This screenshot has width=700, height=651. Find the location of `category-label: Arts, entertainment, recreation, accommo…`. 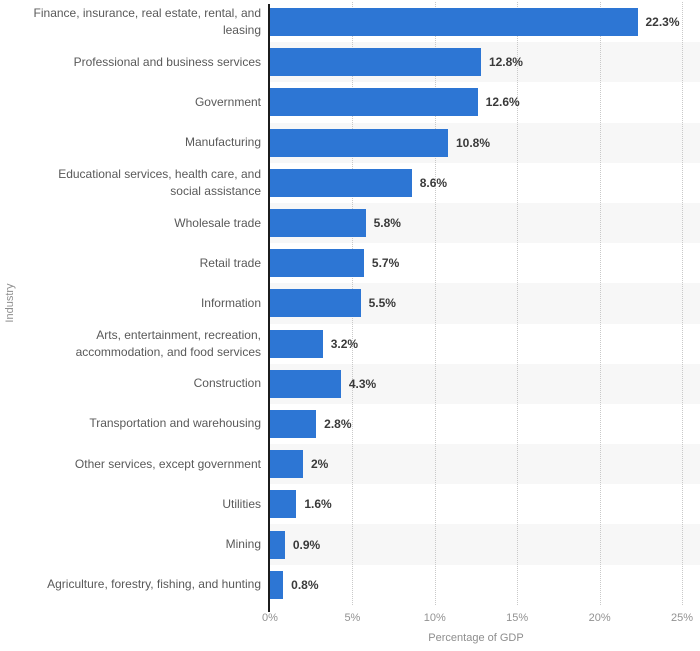

category-label: Arts, entertainment, recreation, accommo… is located at coordinates (168, 343).